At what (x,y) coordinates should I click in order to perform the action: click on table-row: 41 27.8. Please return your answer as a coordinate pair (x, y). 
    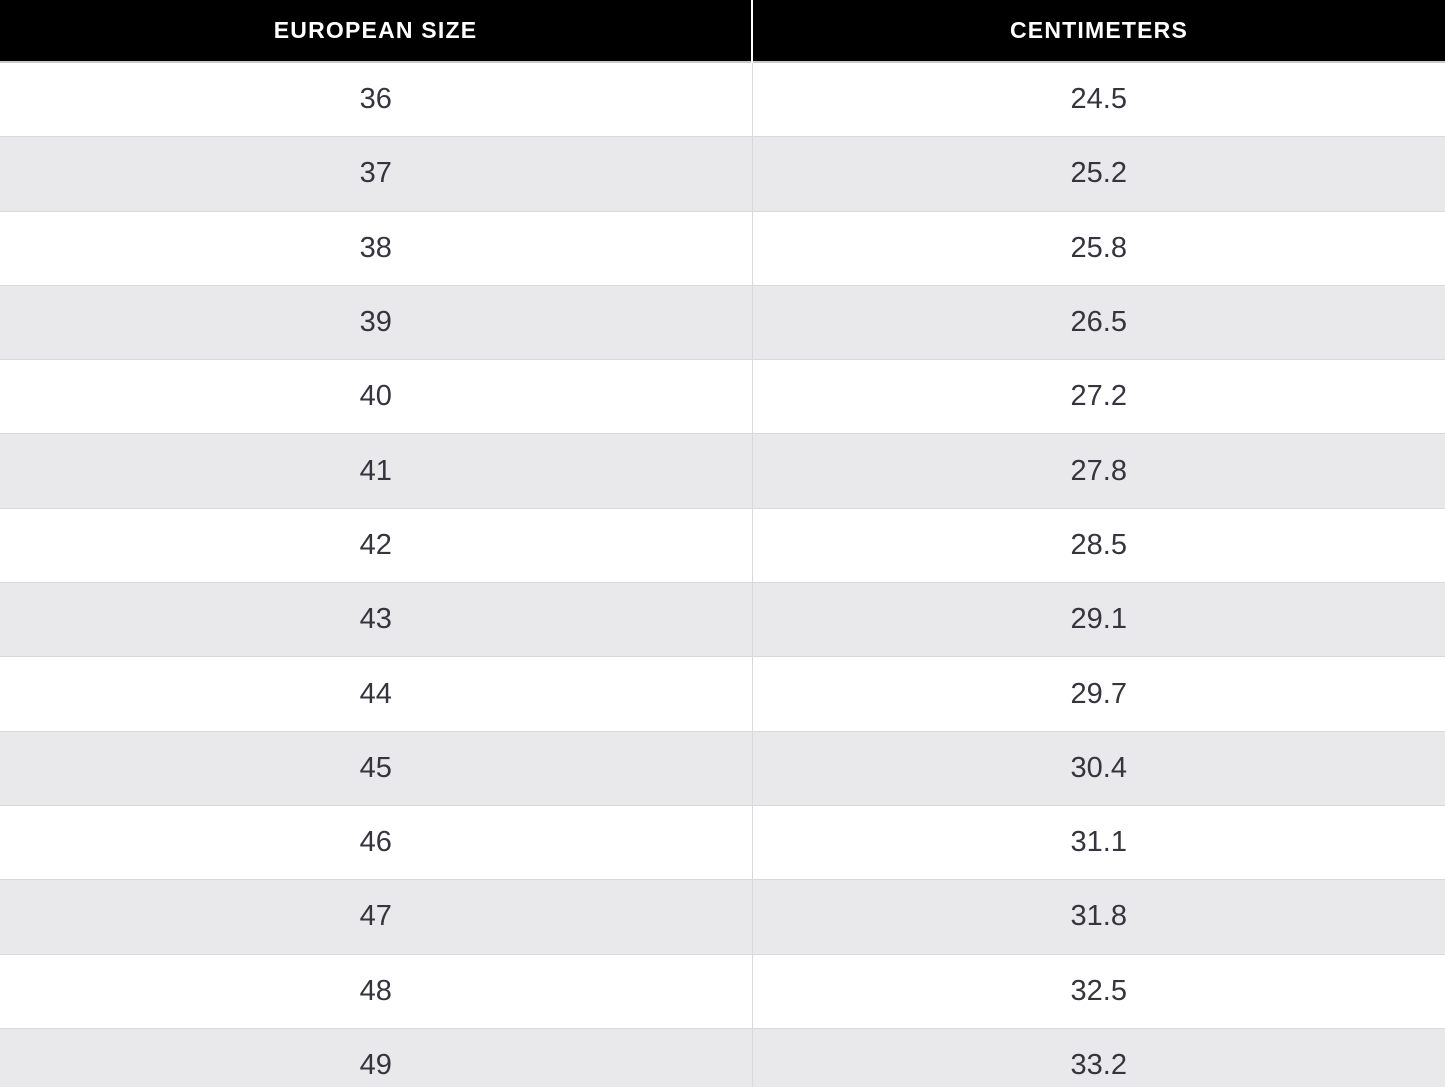
    Looking at the image, I should click on (722, 471).